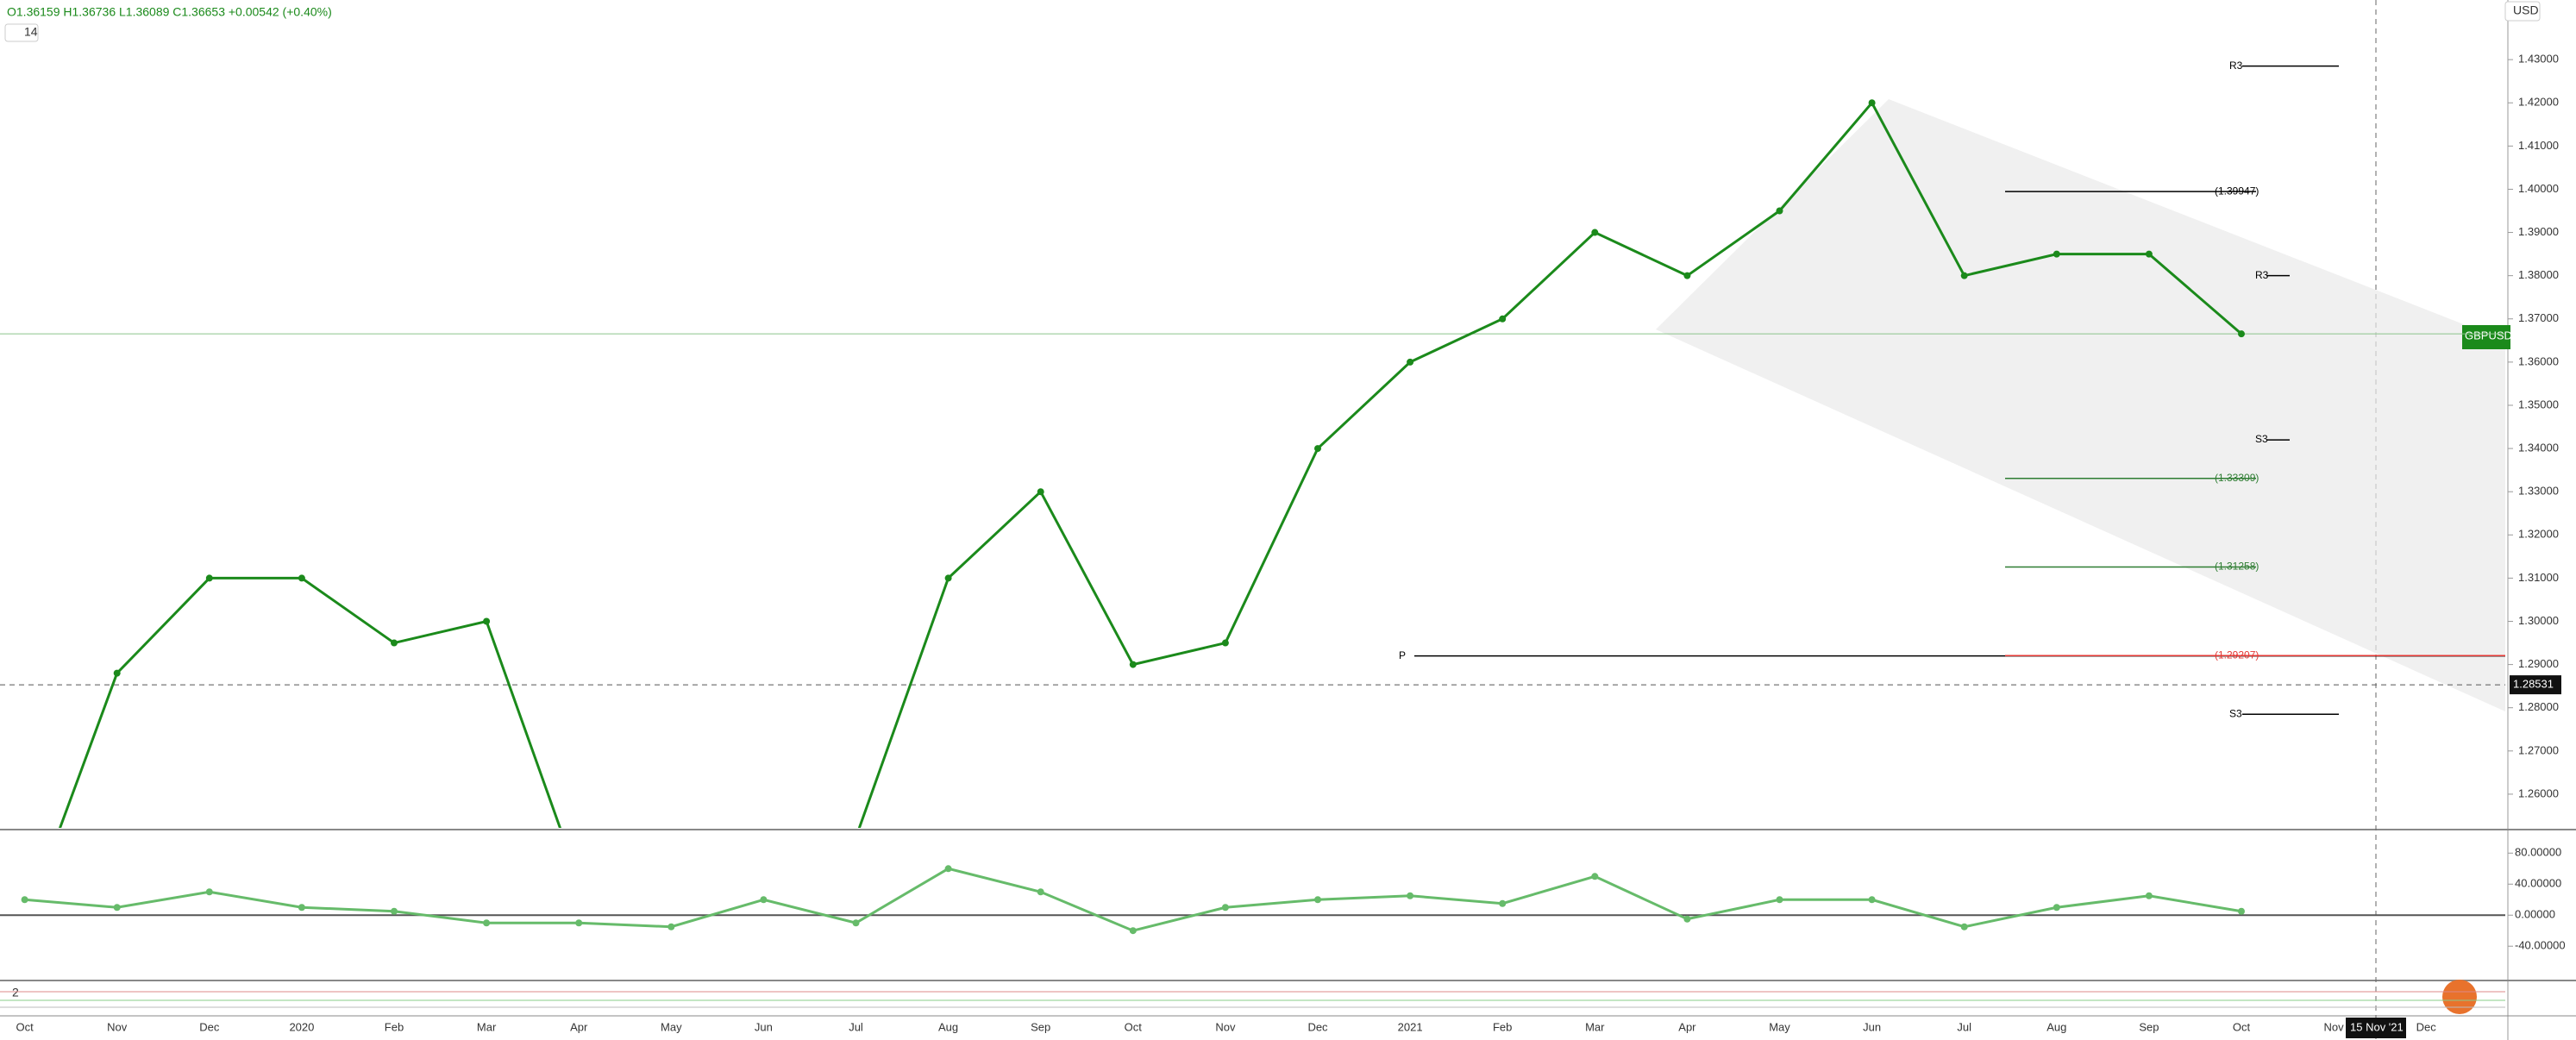 The width and height of the screenshot is (2576, 1040). I want to click on y-tick-label: 1.41000, so click(2538, 145).